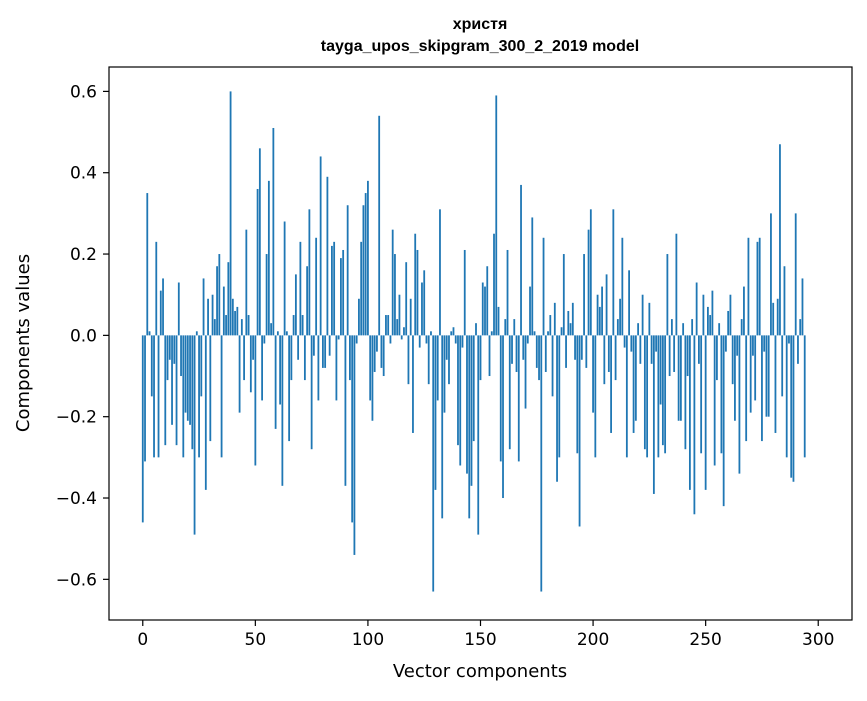  What do you see at coordinates (480, 24) in the screenshot?
I see `chart-title: христя` at bounding box center [480, 24].